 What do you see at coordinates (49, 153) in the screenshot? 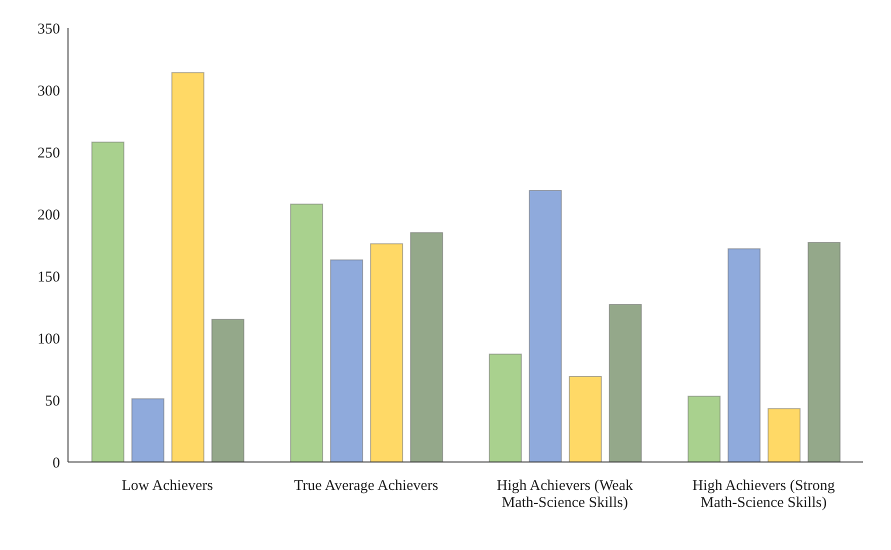
I see `y-tick-label: 250` at bounding box center [49, 153].